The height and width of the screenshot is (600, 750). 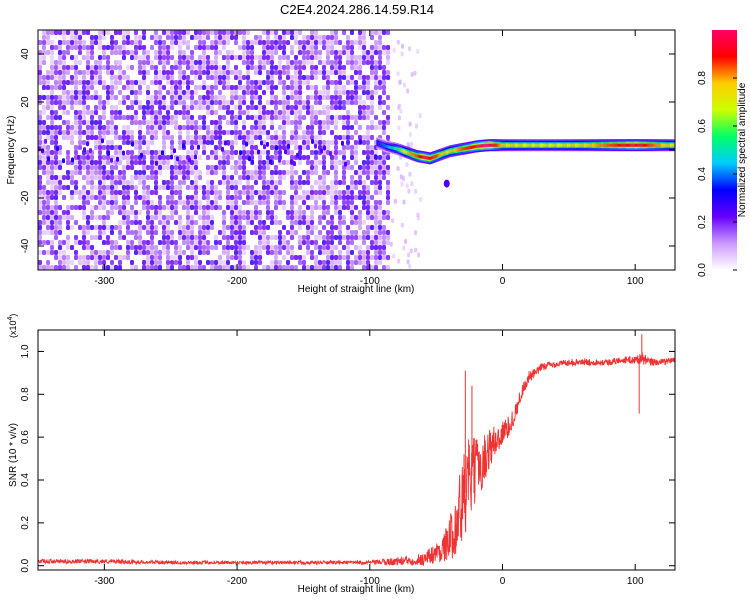 I want to click on colorbar-ticks: 0.00.20.40.60.8, so click(x=717, y=174).